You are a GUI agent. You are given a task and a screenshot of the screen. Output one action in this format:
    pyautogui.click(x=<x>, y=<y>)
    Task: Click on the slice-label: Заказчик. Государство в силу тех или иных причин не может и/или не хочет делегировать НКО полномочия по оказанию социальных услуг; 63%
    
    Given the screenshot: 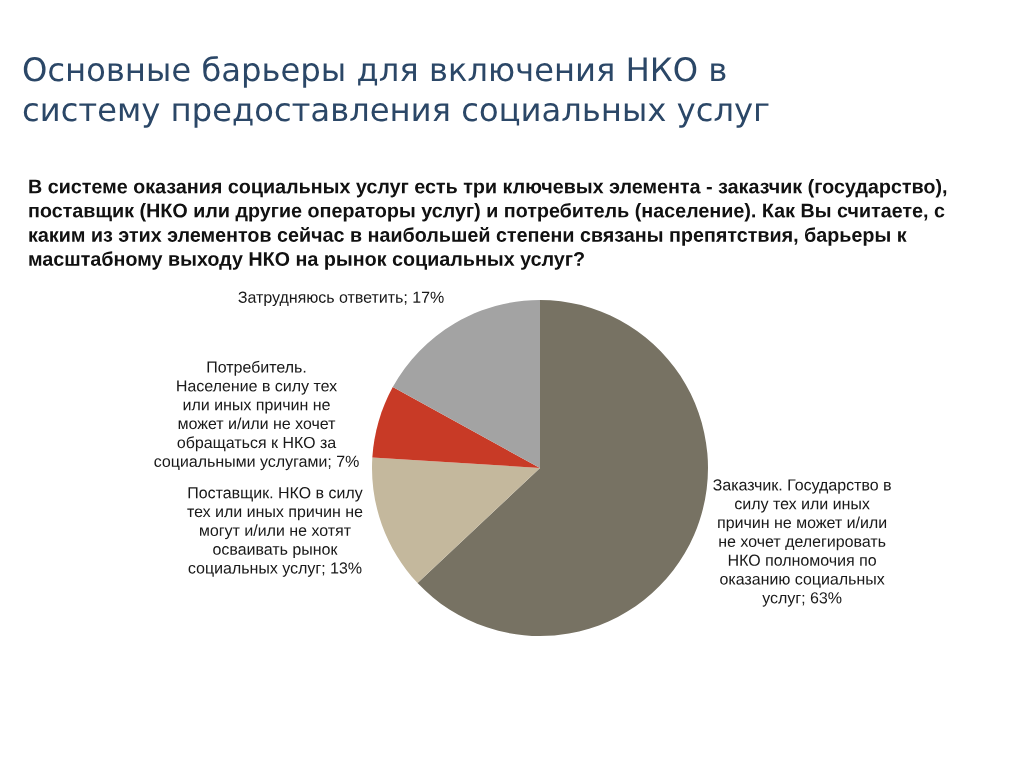 What is the action you would take?
    pyautogui.click(x=802, y=543)
    